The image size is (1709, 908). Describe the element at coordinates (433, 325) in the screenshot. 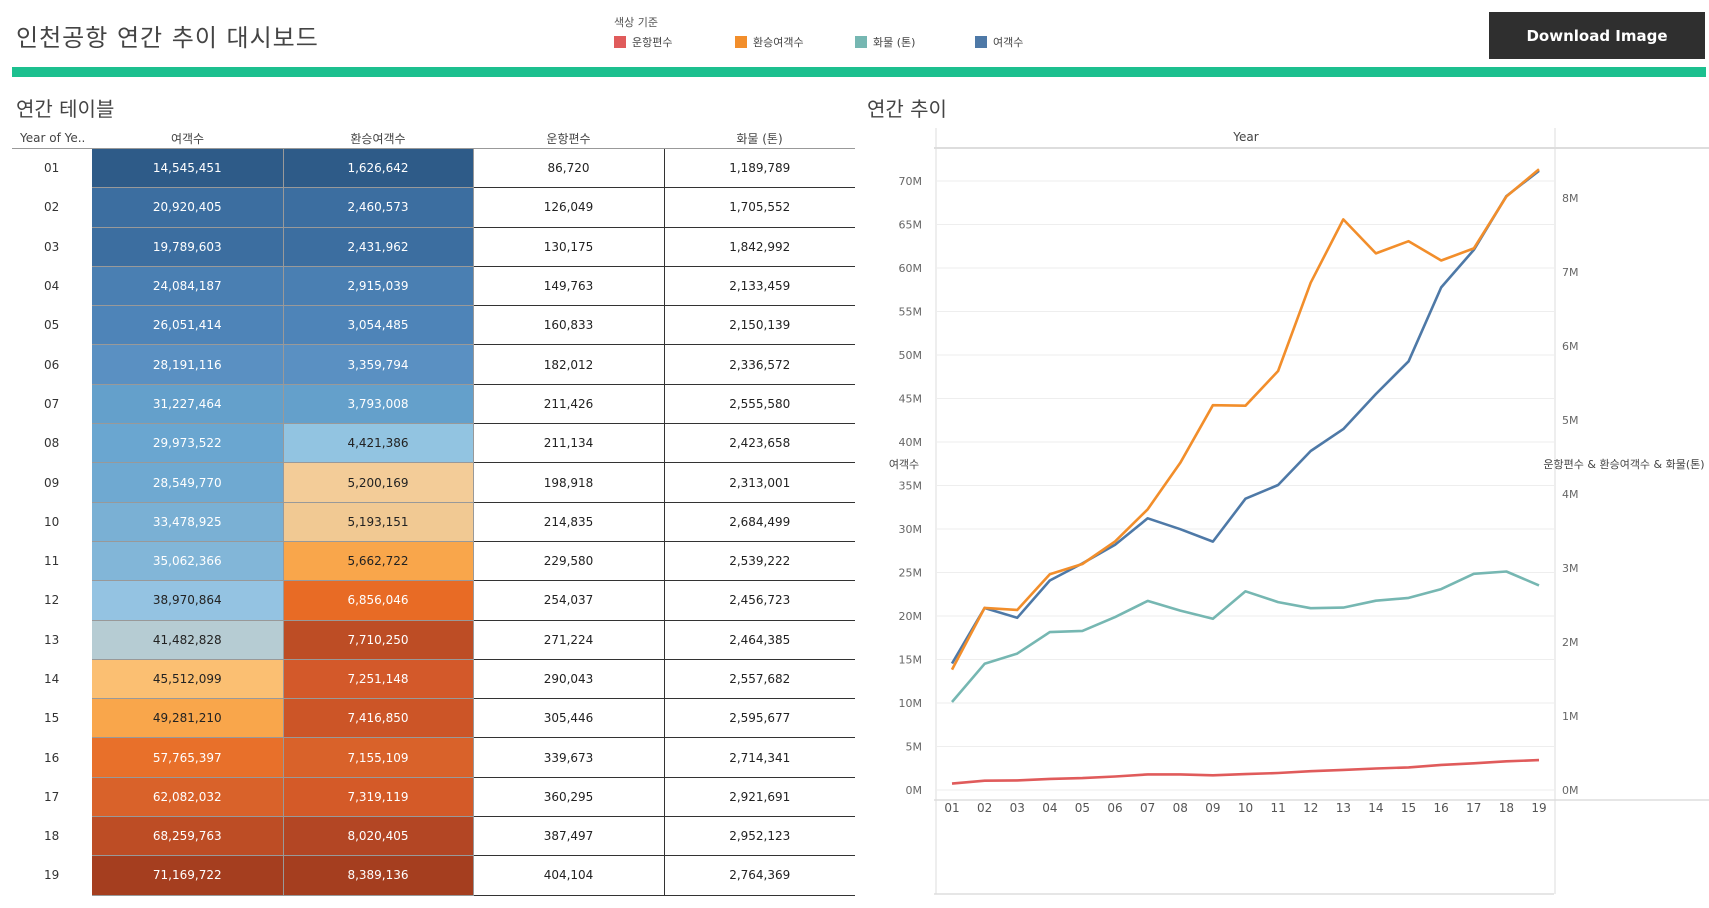

I see `table-row: 05 26,051,414 3,054,485 160,833 2,150,139` at that location.